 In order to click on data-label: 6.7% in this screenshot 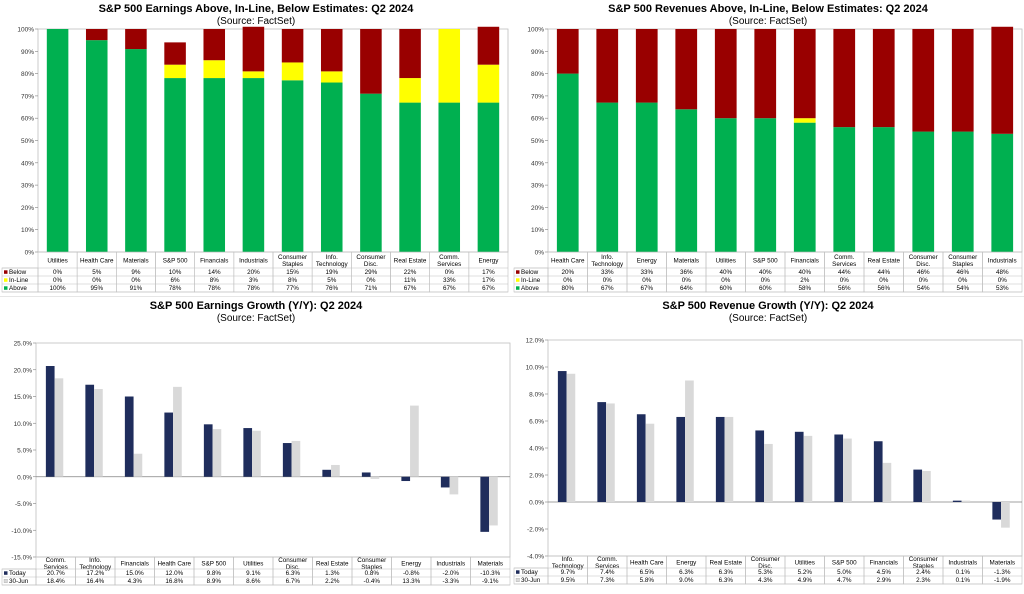, I will do `click(293, 581)`.